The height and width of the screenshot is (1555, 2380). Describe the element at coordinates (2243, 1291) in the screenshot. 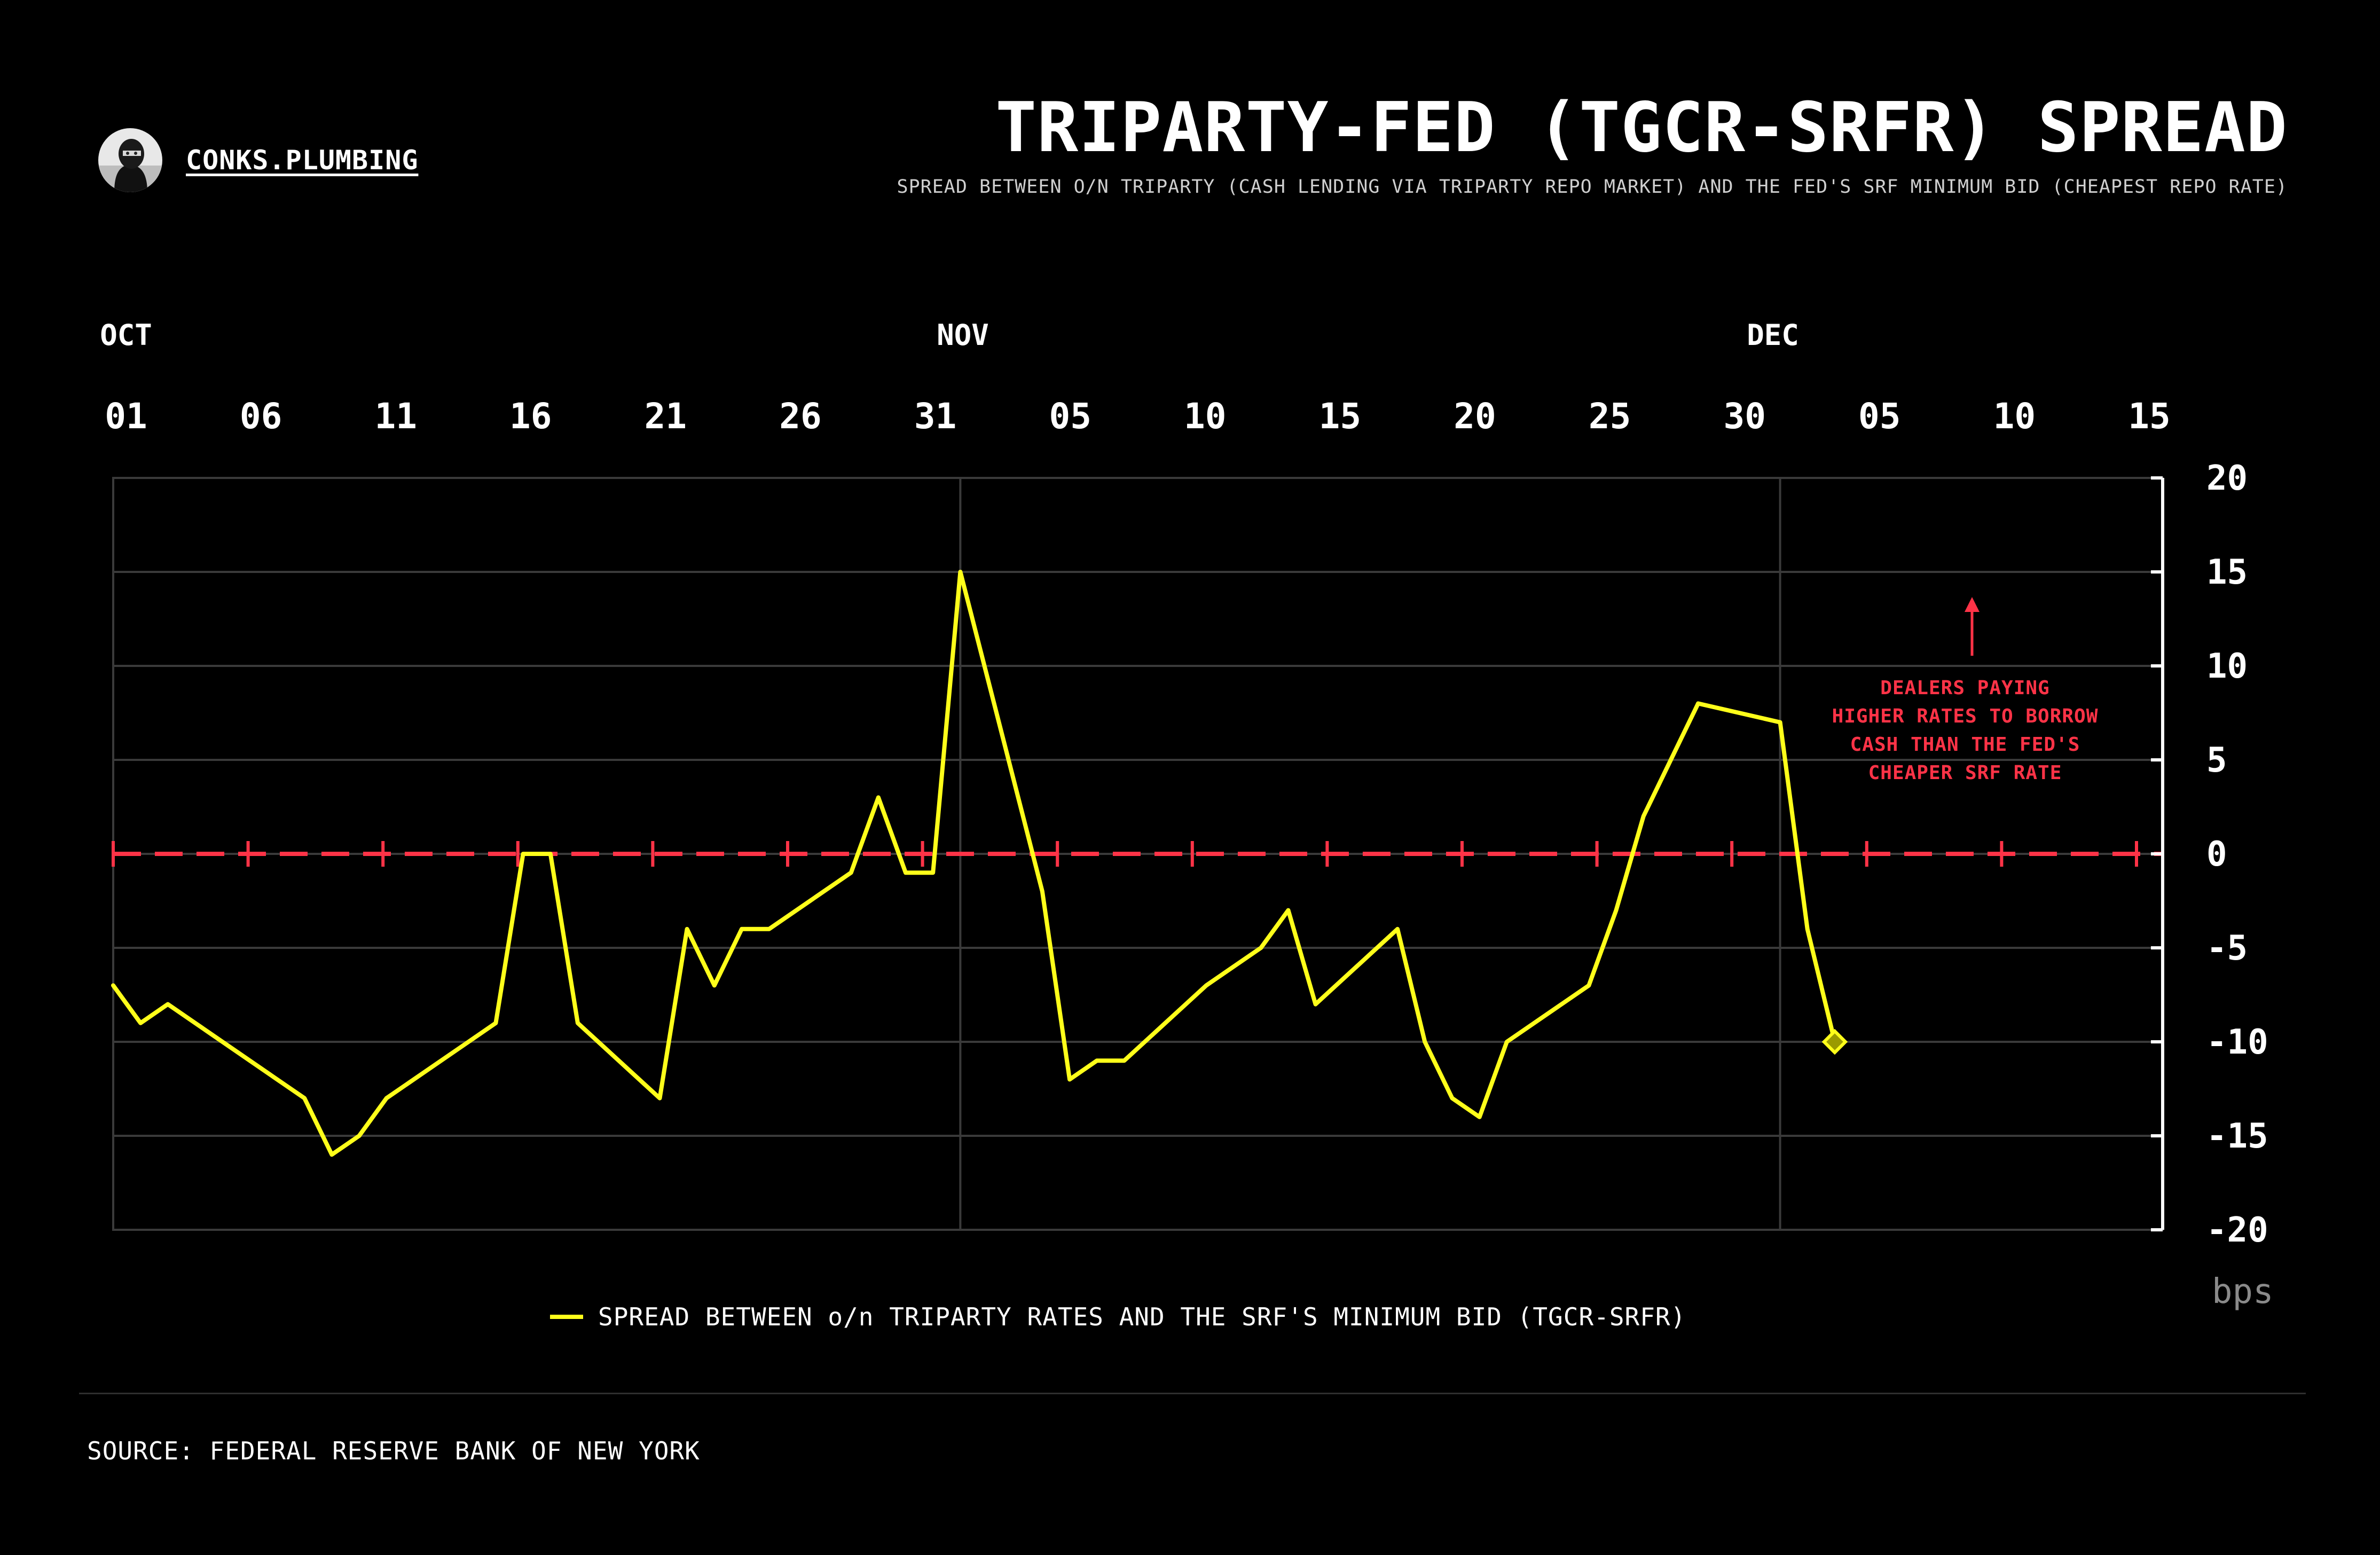

I see `y-unit-label: bps` at that location.